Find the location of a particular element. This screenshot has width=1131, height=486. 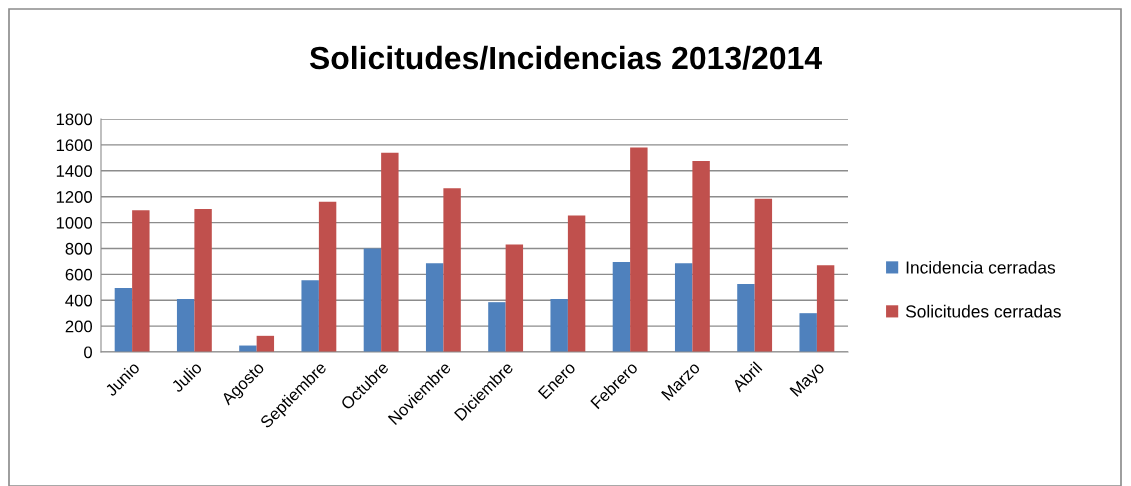

legend-label: Solicitudes cerradas is located at coordinates (983, 311).